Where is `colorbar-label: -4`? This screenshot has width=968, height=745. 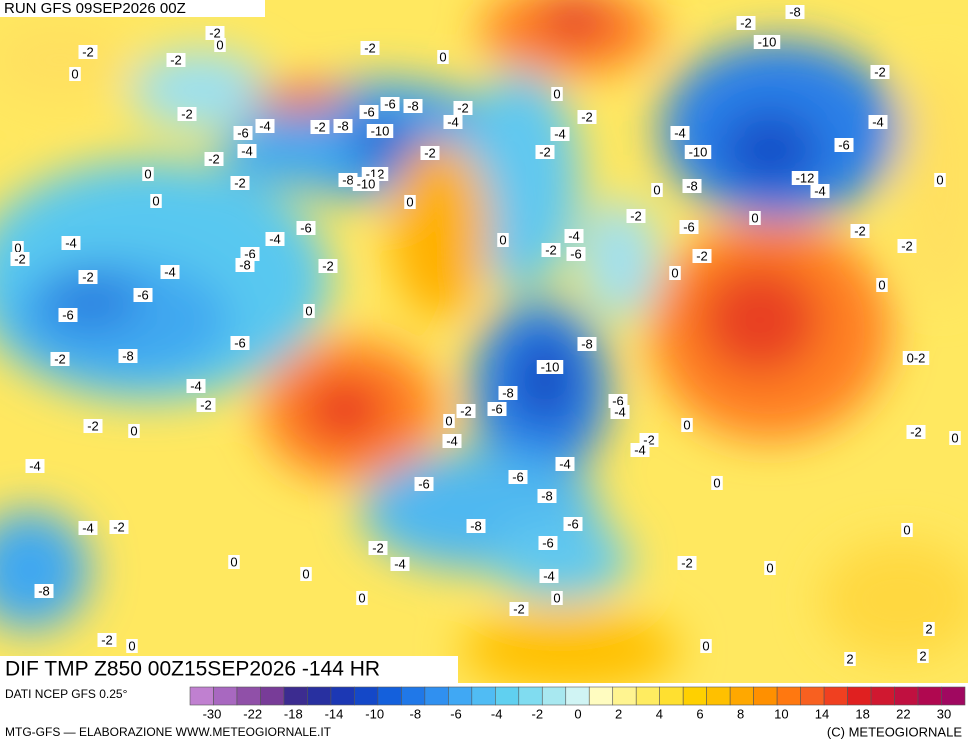
colorbar-label: -4 is located at coordinates (497, 713).